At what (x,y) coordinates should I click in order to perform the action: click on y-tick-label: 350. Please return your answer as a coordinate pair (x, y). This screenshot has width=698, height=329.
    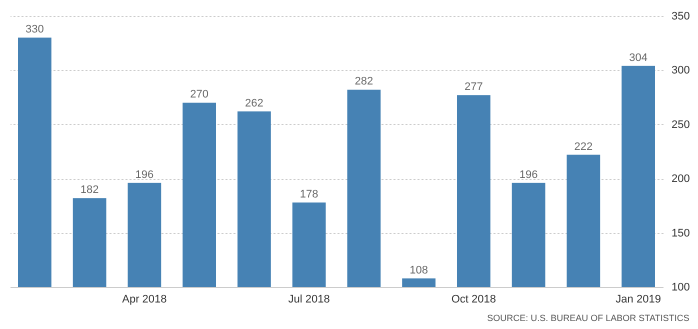
    Looking at the image, I should click on (681, 16).